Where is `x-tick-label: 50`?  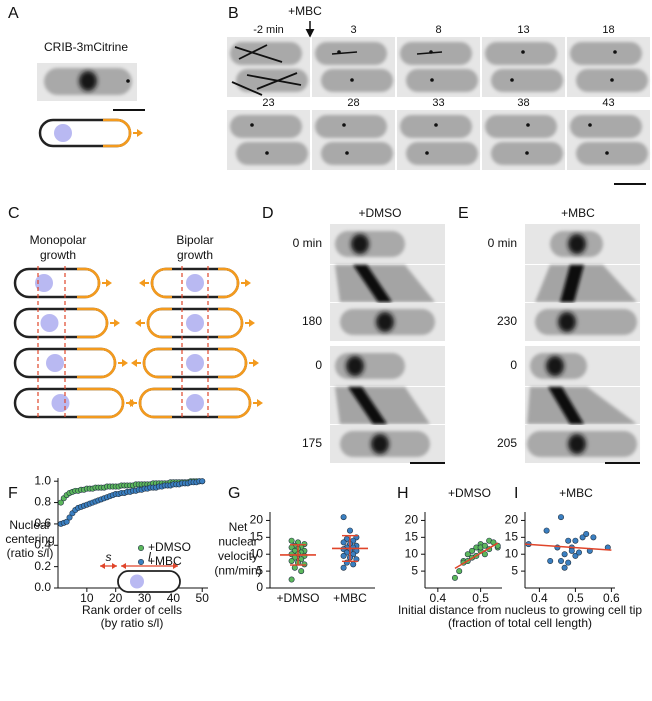 x-tick-label: 50 is located at coordinates (203, 598).